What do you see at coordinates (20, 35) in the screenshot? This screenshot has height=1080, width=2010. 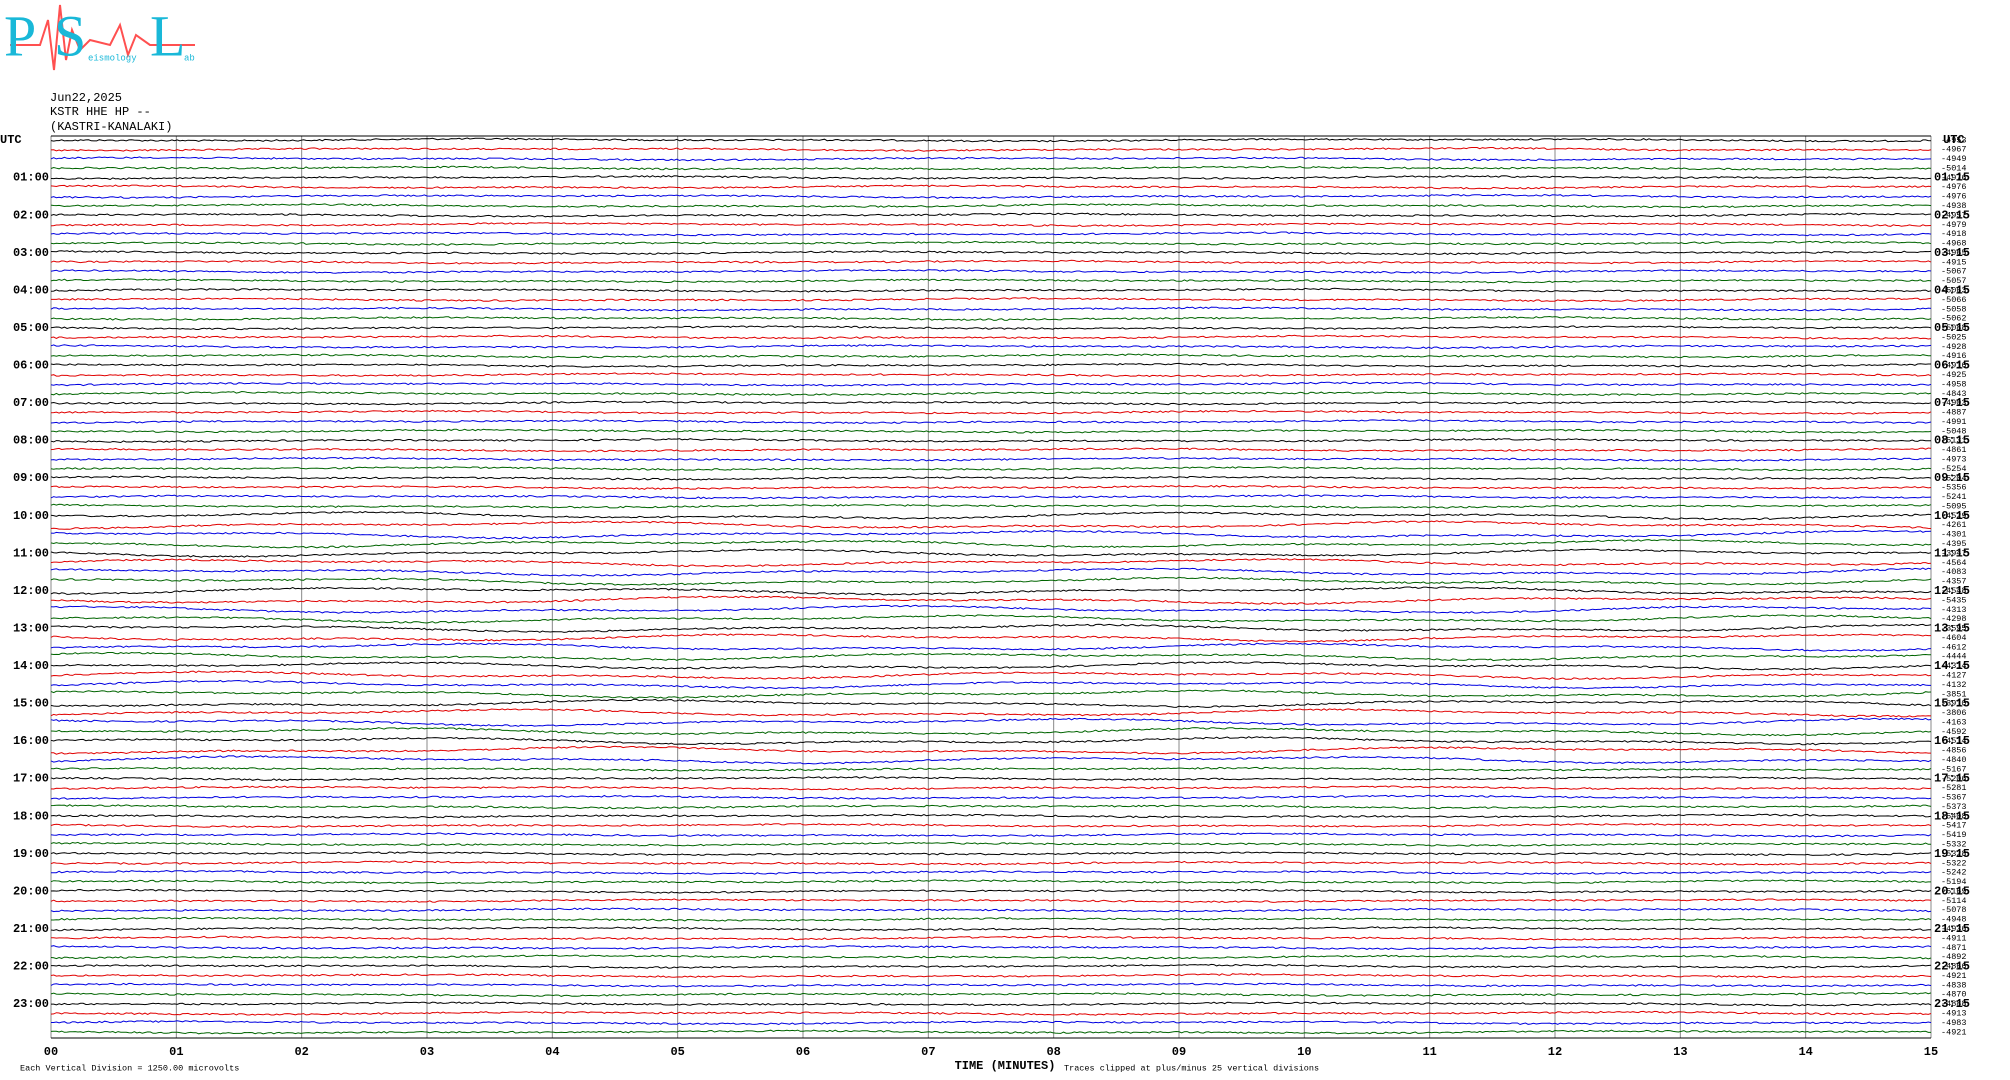 I see `logo-letter: P` at bounding box center [20, 35].